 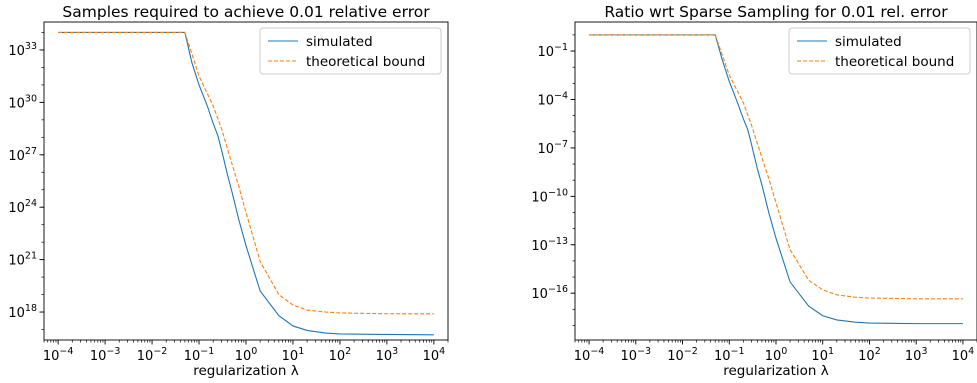 I want to click on right-x-tick-label: 10⁰, so click(x=776, y=355).